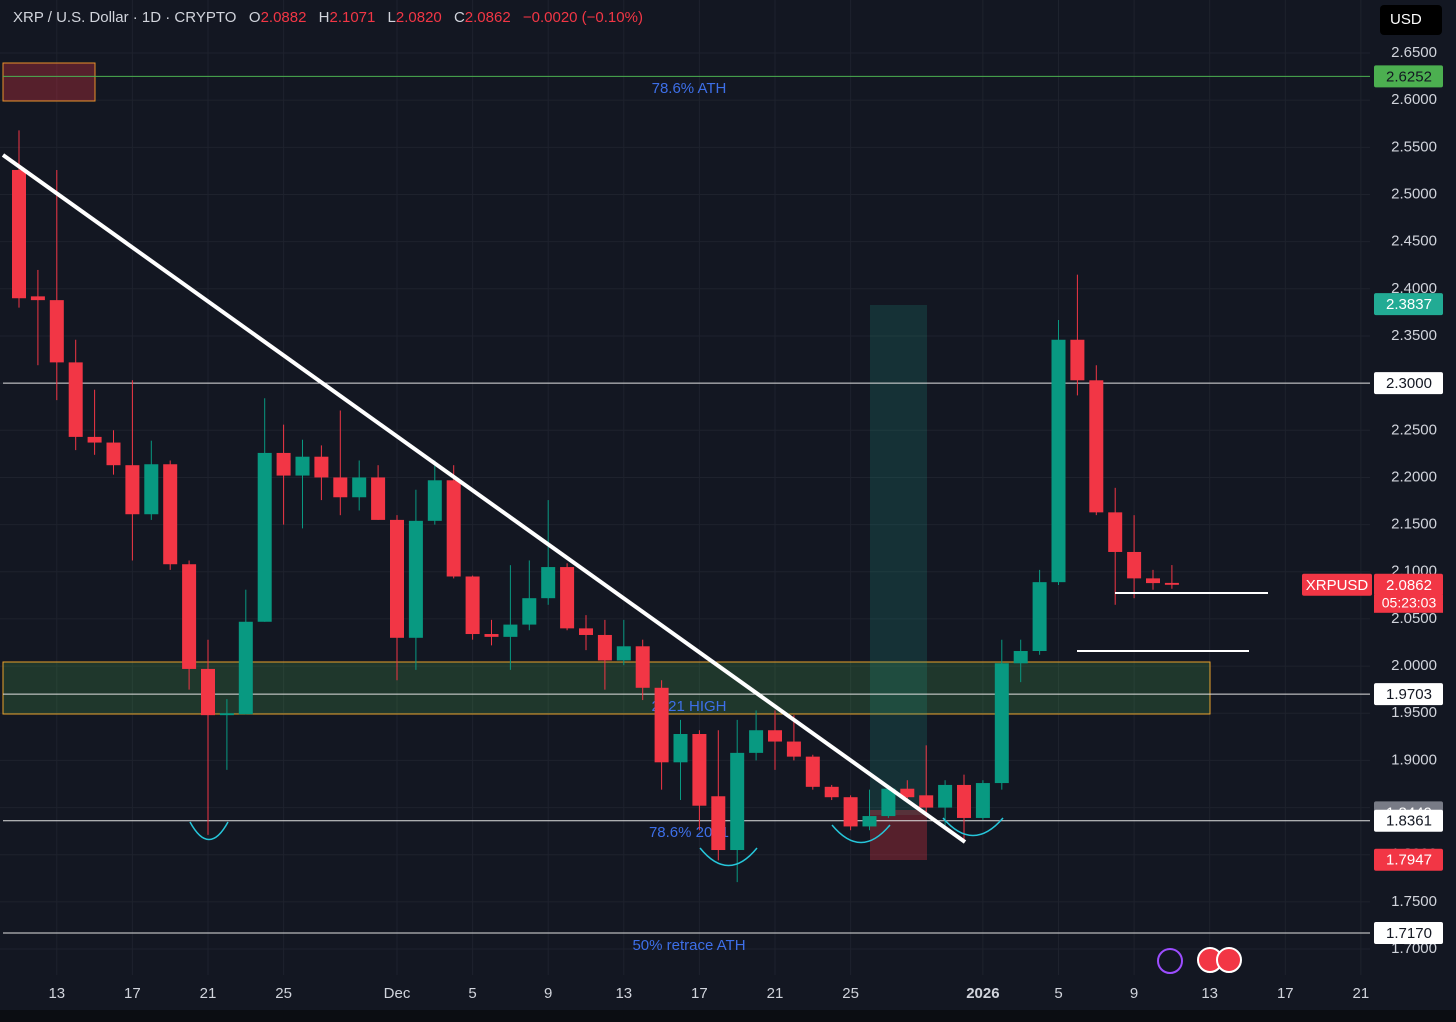 This screenshot has height=1022, width=1456. I want to click on y-tick-label: 2.2000, so click(1414, 476).